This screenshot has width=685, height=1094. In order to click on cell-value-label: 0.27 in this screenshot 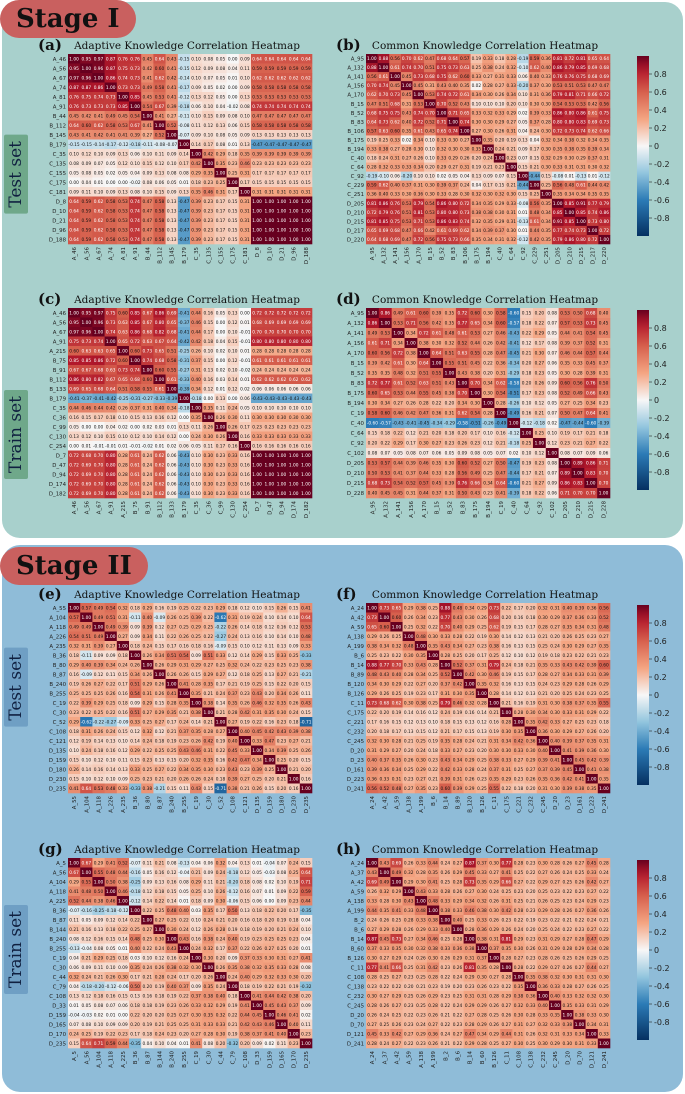, I will do `click(172, 116)`.